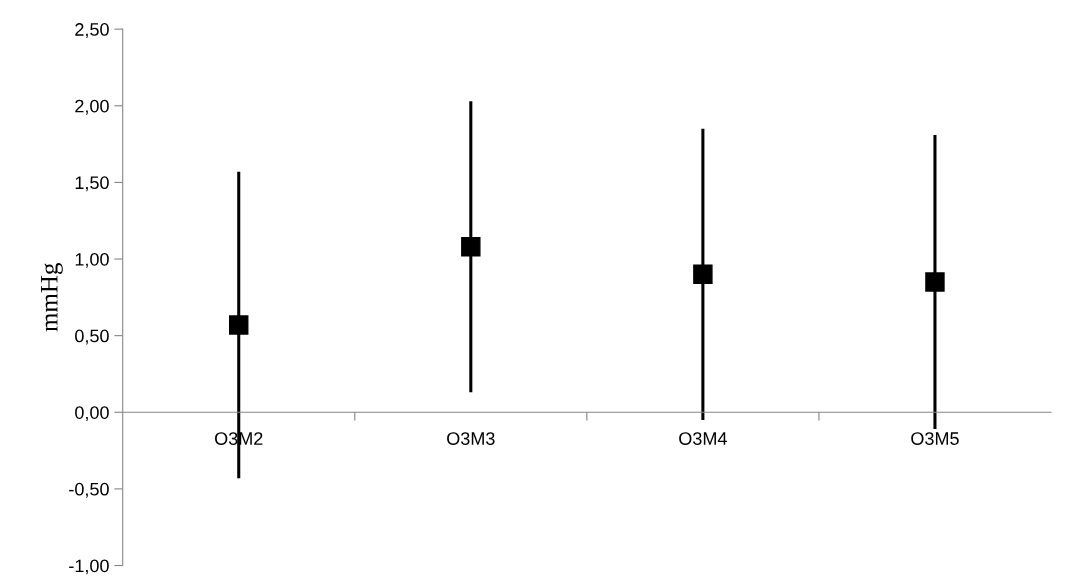  What do you see at coordinates (92, 337) in the screenshot?
I see `y-tick-label: 0,50` at bounding box center [92, 337].